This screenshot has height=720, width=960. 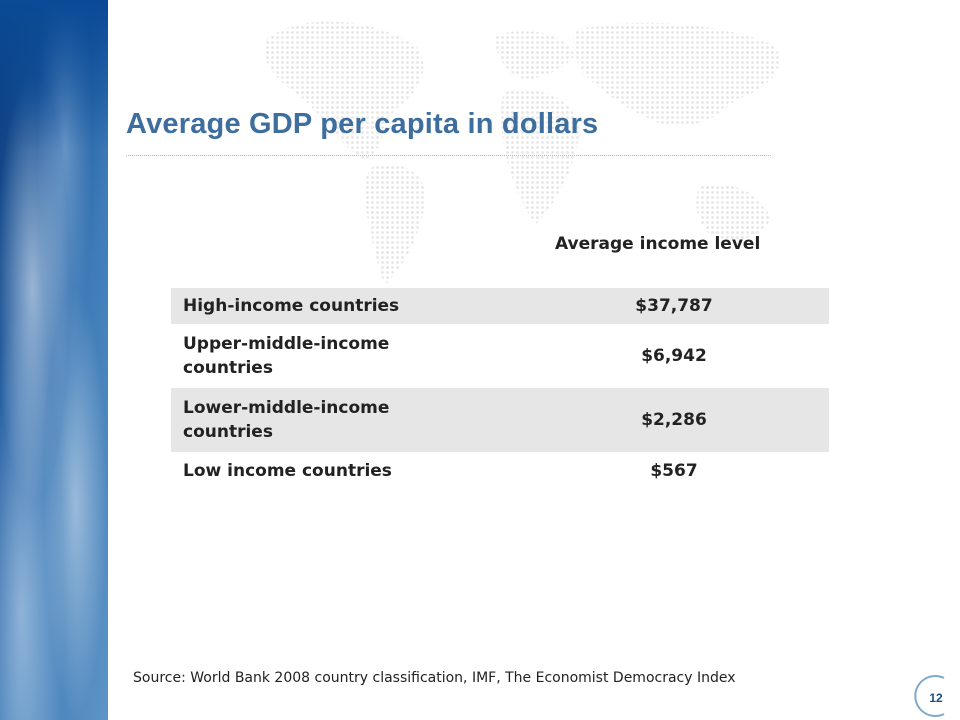 I want to click on title-divider, so click(x=448, y=155).